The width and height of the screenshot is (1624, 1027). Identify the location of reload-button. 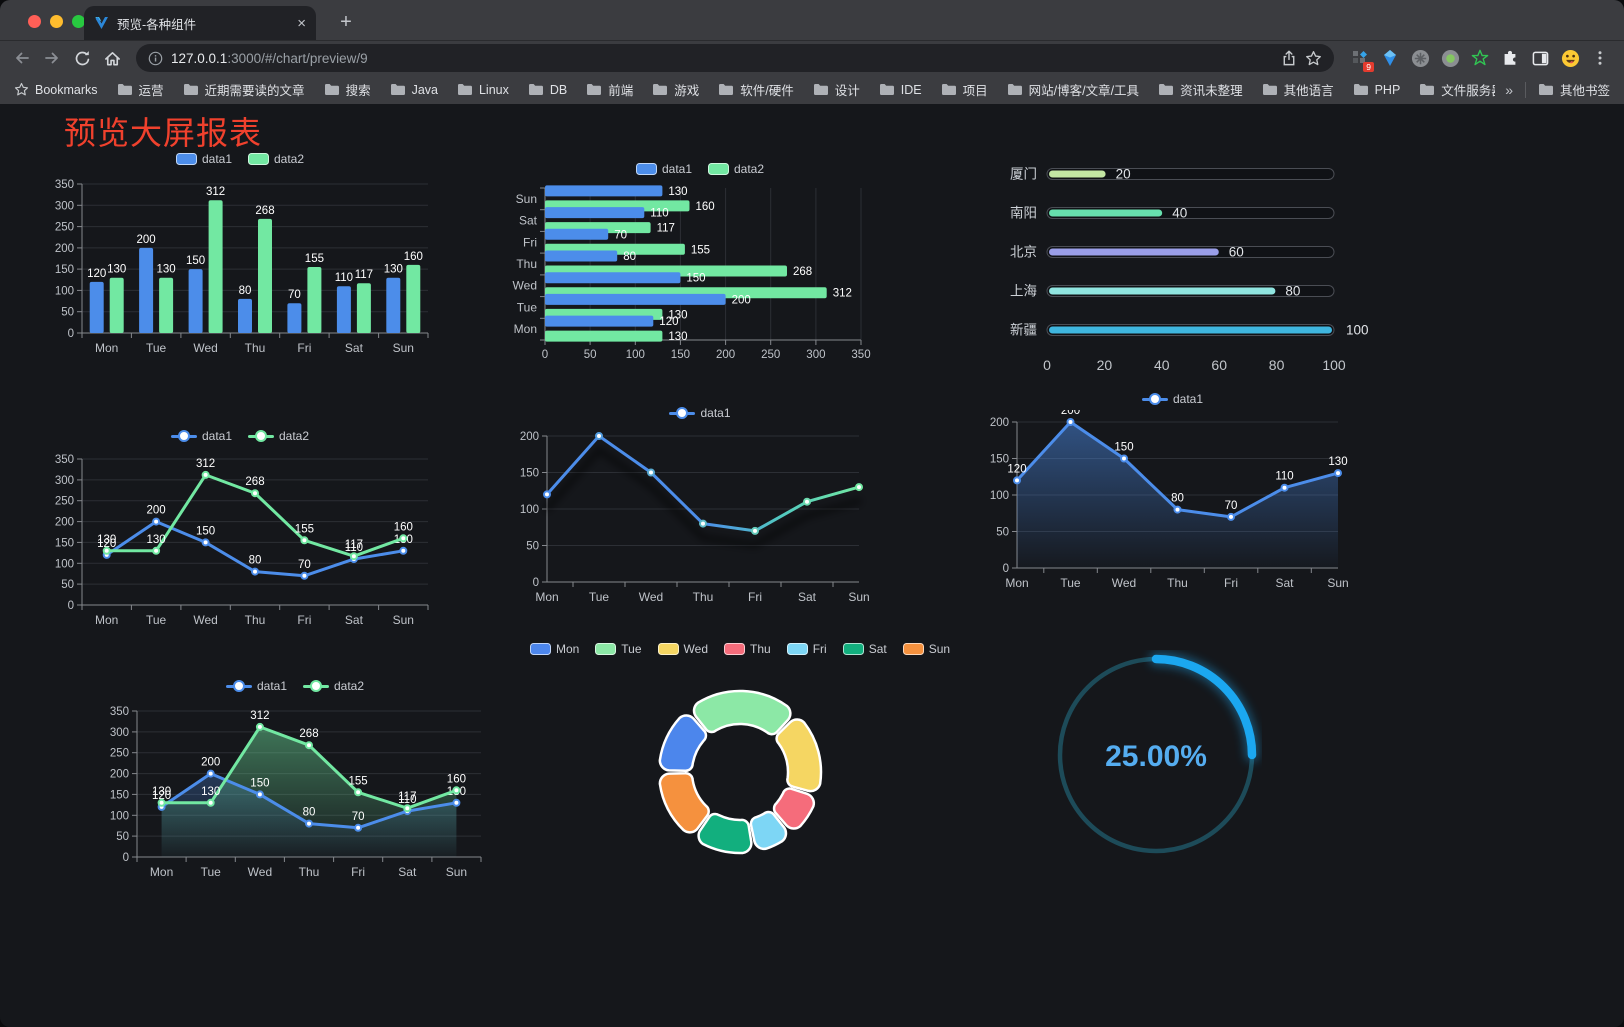
(82, 58).